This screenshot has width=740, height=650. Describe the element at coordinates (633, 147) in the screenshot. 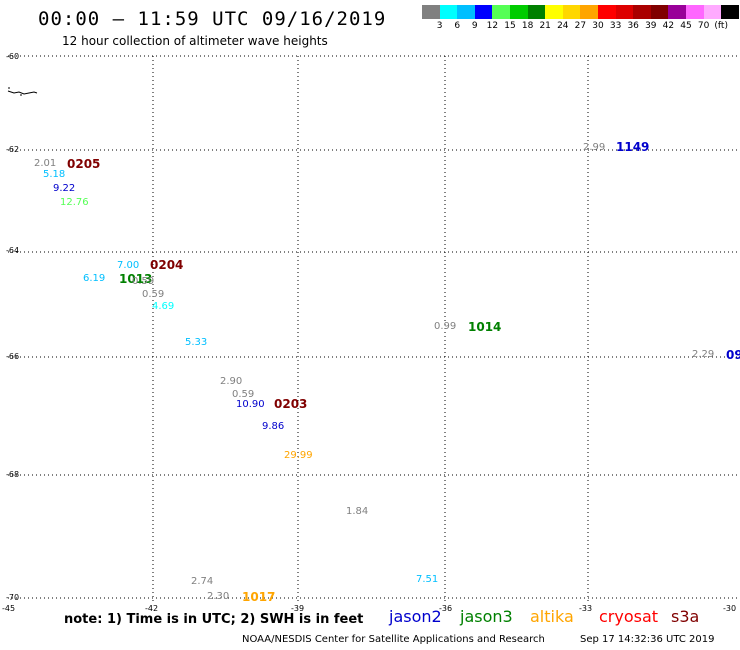

I see `pass-time-label: 1149` at that location.